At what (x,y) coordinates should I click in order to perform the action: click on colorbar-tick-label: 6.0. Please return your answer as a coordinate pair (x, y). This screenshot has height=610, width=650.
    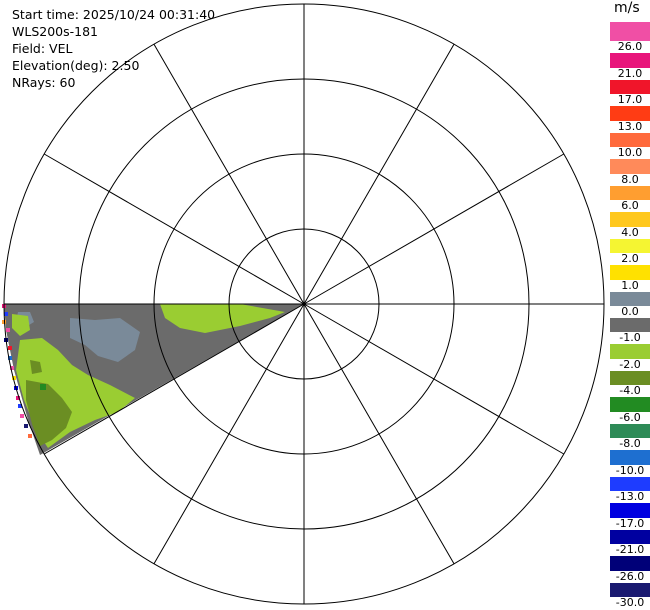
    Looking at the image, I should click on (630, 206).